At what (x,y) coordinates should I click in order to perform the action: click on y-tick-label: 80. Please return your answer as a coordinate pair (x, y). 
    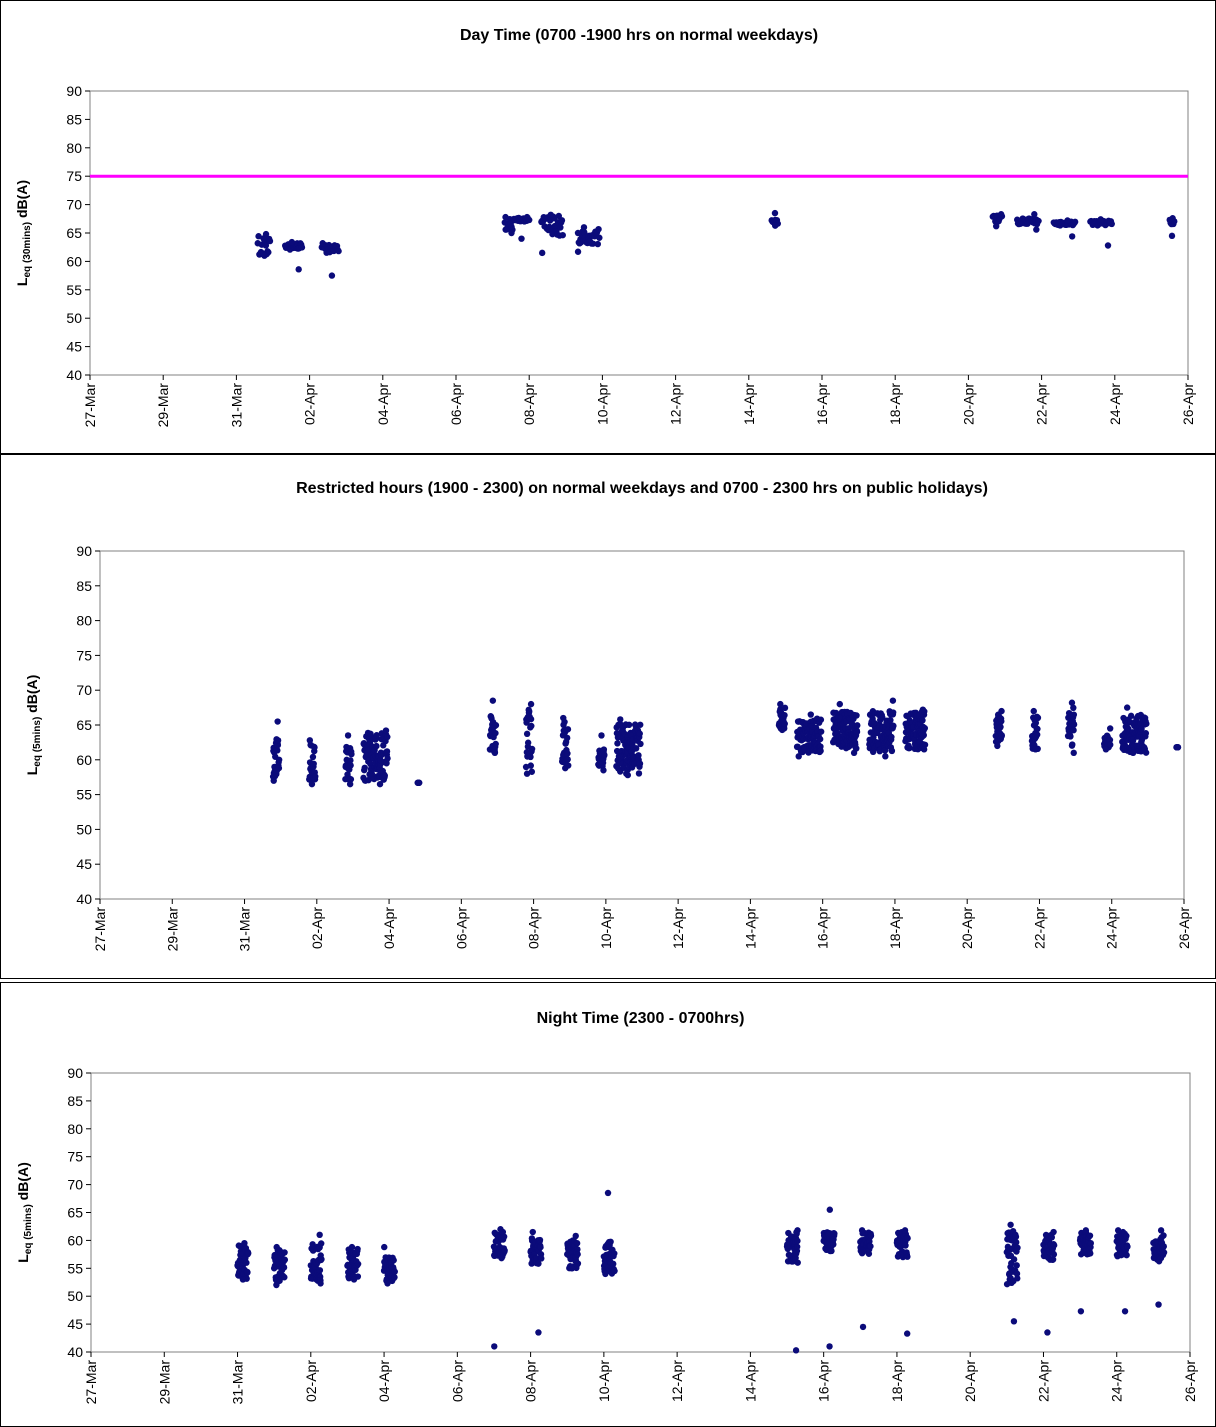
    Looking at the image, I should click on (75, 1129).